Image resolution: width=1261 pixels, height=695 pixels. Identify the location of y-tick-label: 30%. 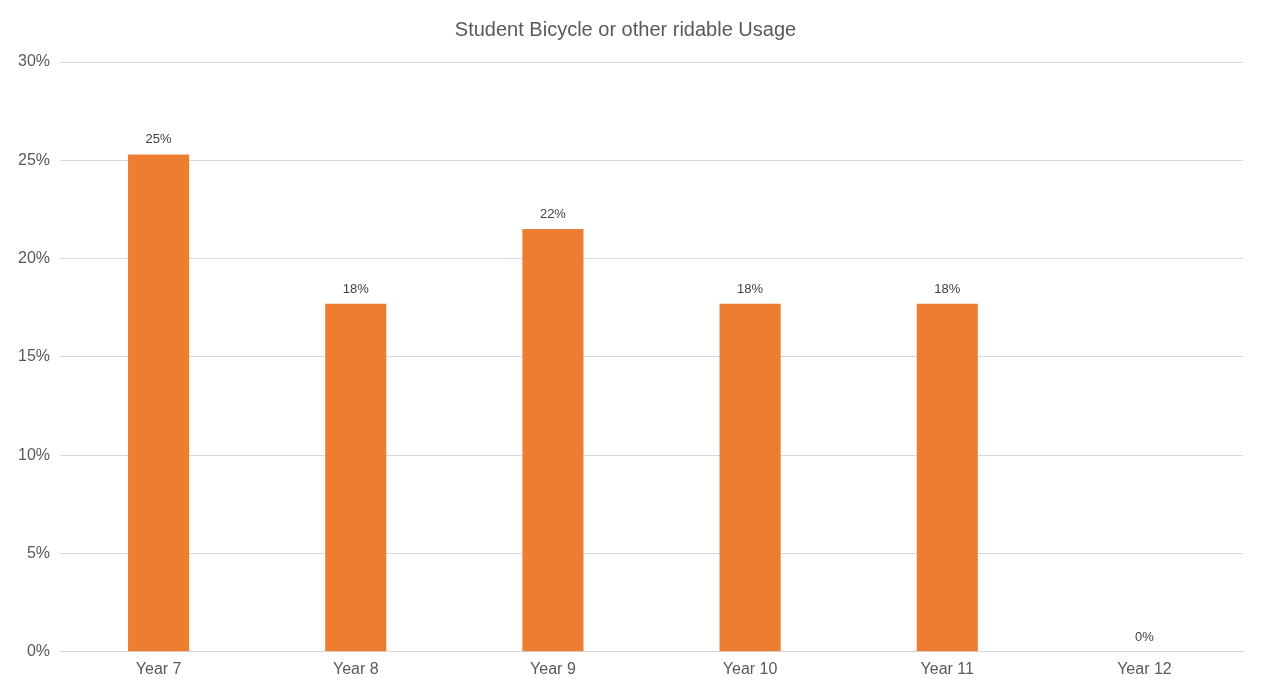
(34, 61).